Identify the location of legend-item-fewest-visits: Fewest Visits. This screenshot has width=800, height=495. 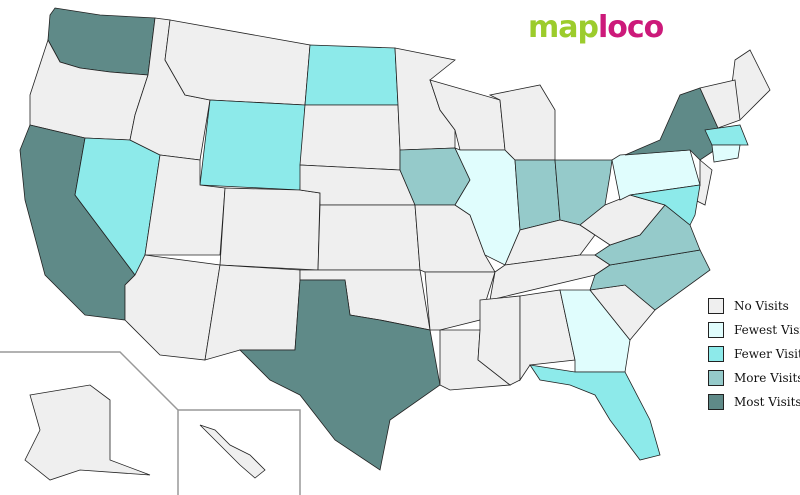
(754, 330).